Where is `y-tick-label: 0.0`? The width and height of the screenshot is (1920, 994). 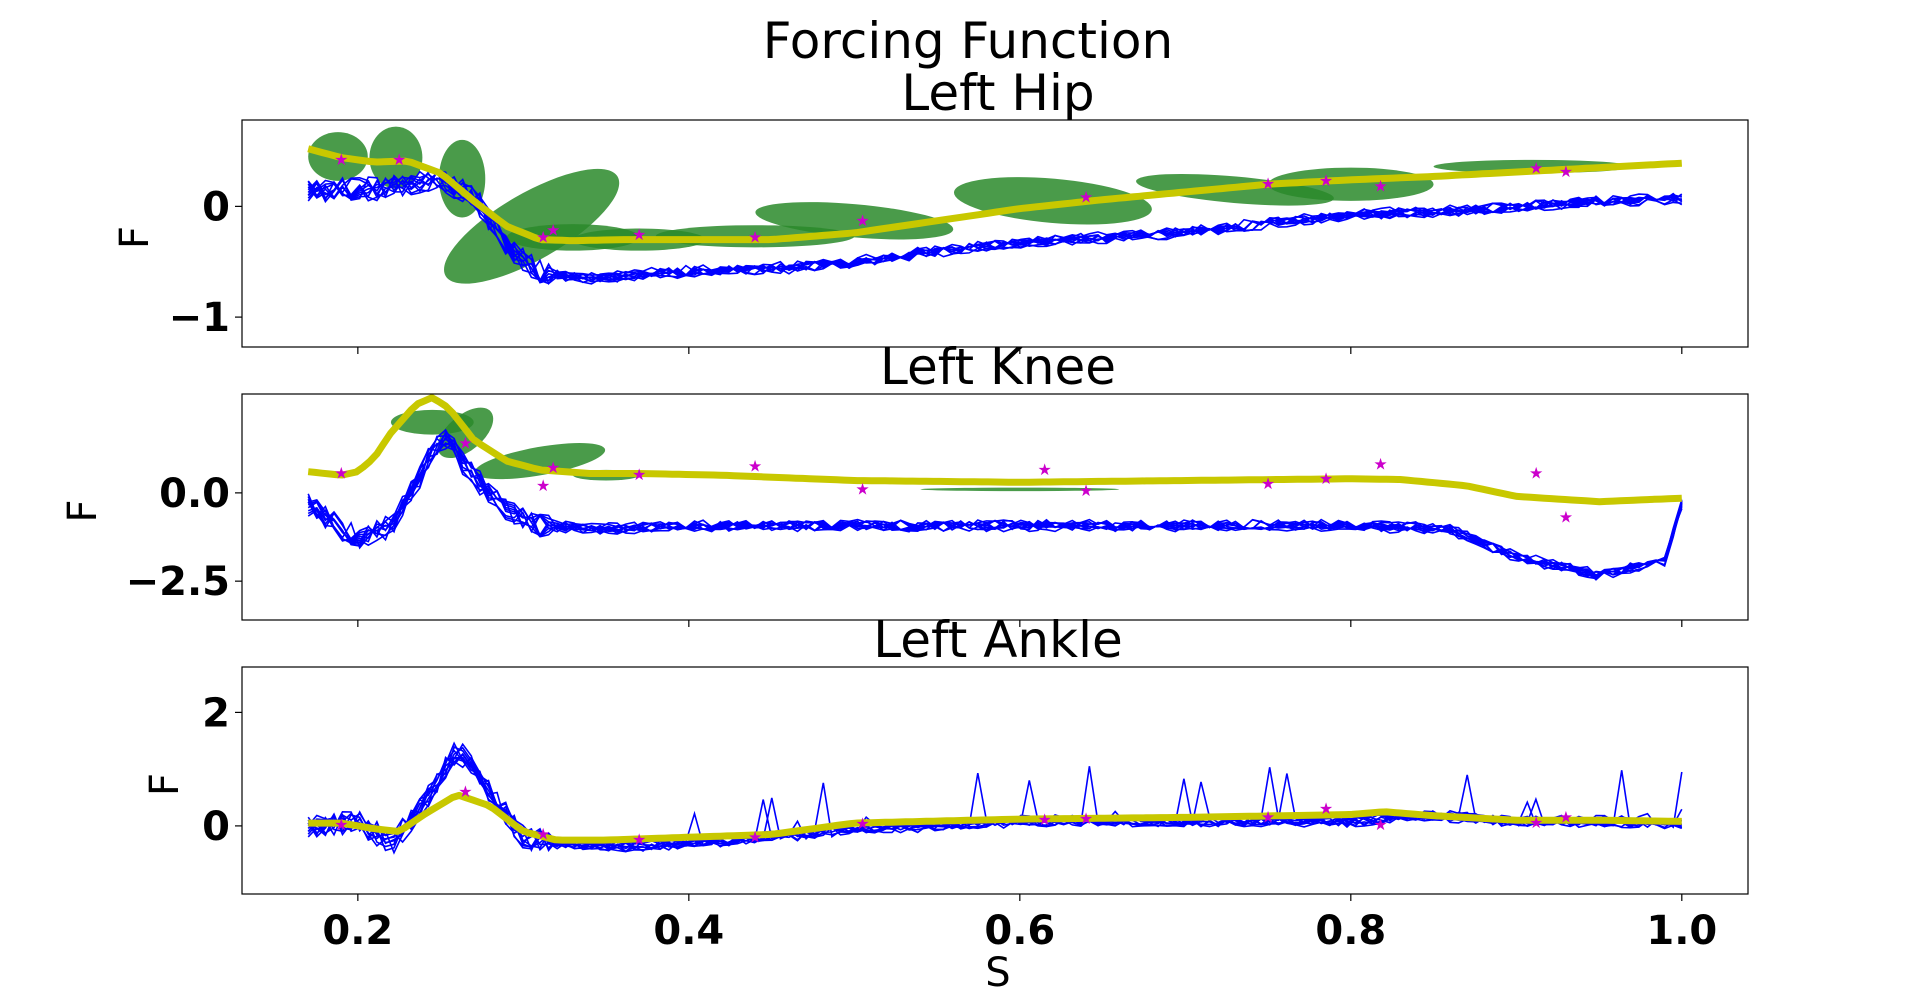
y-tick-label: 0.0 is located at coordinates (194, 494).